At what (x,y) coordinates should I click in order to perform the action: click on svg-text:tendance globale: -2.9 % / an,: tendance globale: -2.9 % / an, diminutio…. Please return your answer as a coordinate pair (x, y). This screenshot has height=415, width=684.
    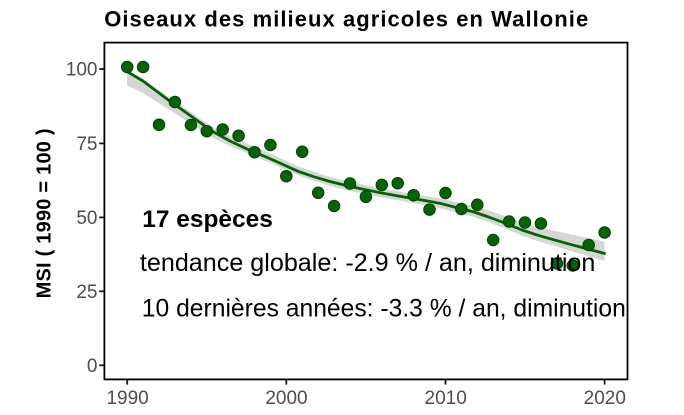
    Looking at the image, I should click on (367, 263).